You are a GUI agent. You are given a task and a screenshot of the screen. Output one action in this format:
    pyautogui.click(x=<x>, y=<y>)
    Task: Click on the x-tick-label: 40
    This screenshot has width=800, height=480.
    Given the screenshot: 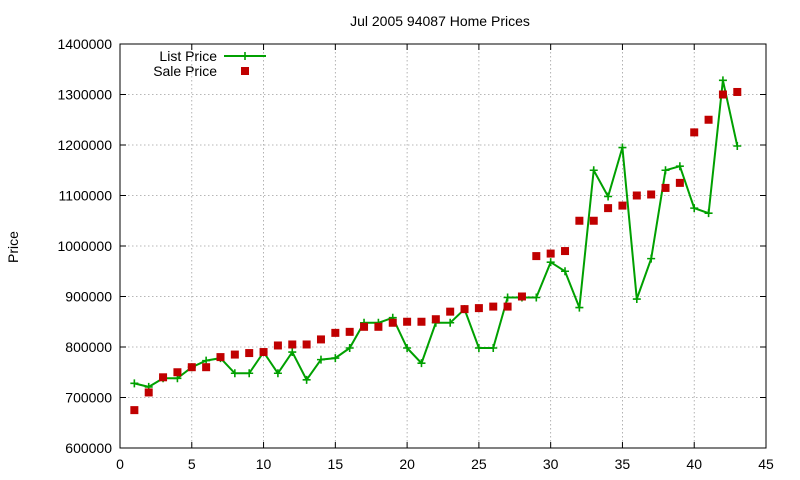 What is the action you would take?
    pyautogui.click(x=694, y=464)
    